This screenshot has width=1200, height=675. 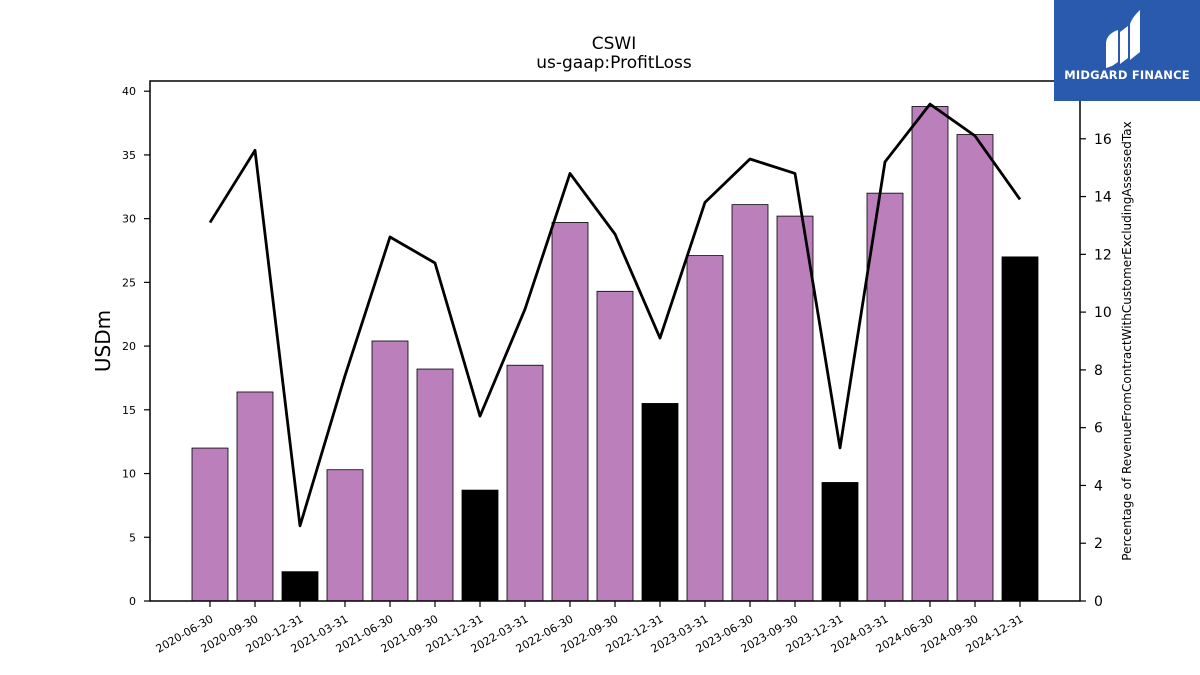 What do you see at coordinates (1103, 313) in the screenshot?
I see `y-right-tick-label: 10` at bounding box center [1103, 313].